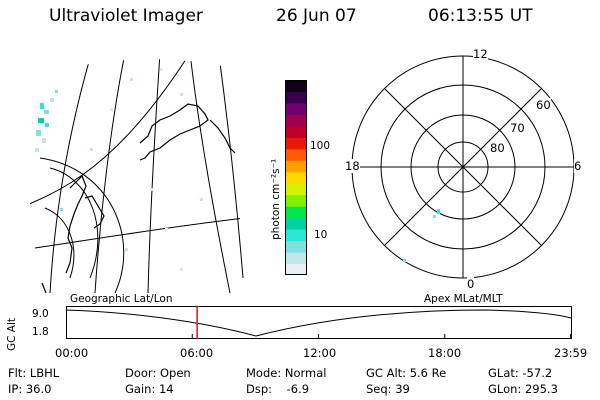 The image size is (600, 400). What do you see at coordinates (40, 332) in the screenshot?
I see `timeline-y-tick-low: 1.8` at bounding box center [40, 332].